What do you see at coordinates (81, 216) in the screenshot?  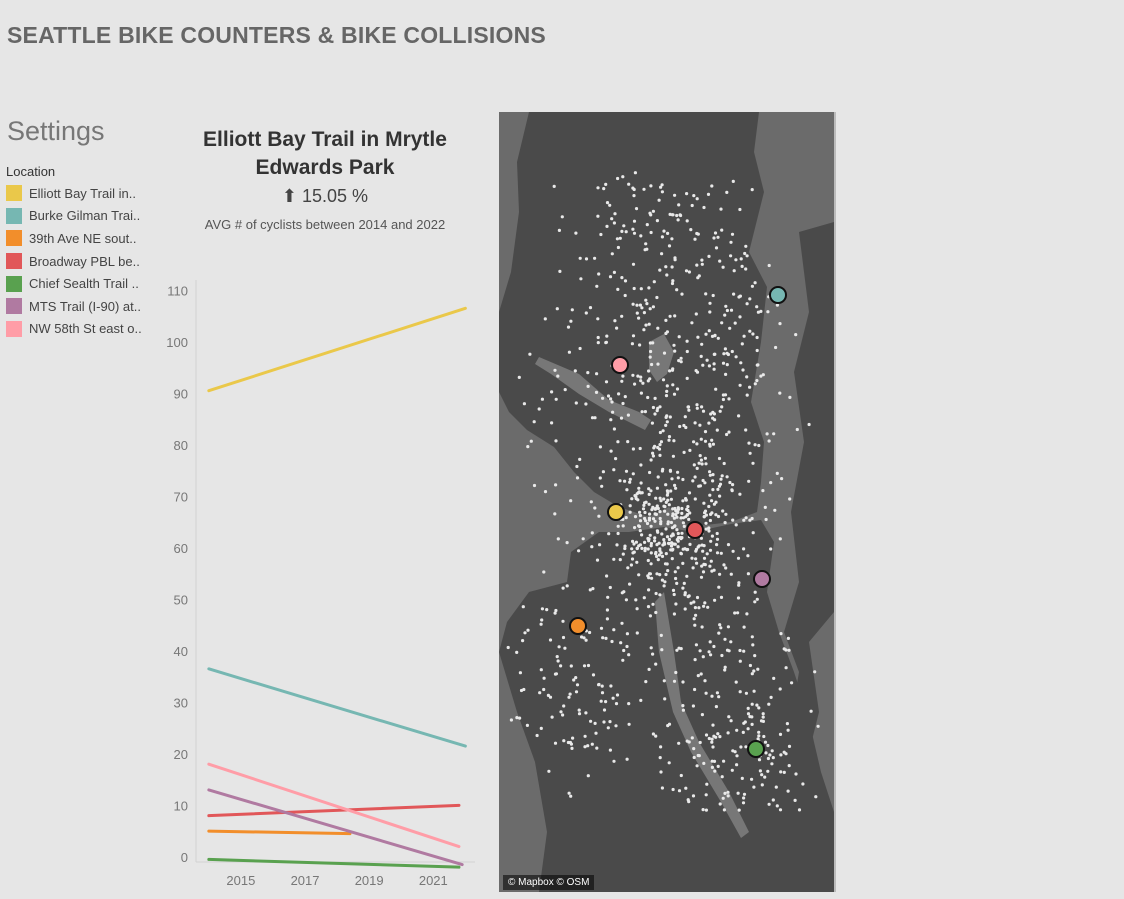 I see `legend-item-burke-gilman: Burke Gilman Trai..` at bounding box center [81, 216].